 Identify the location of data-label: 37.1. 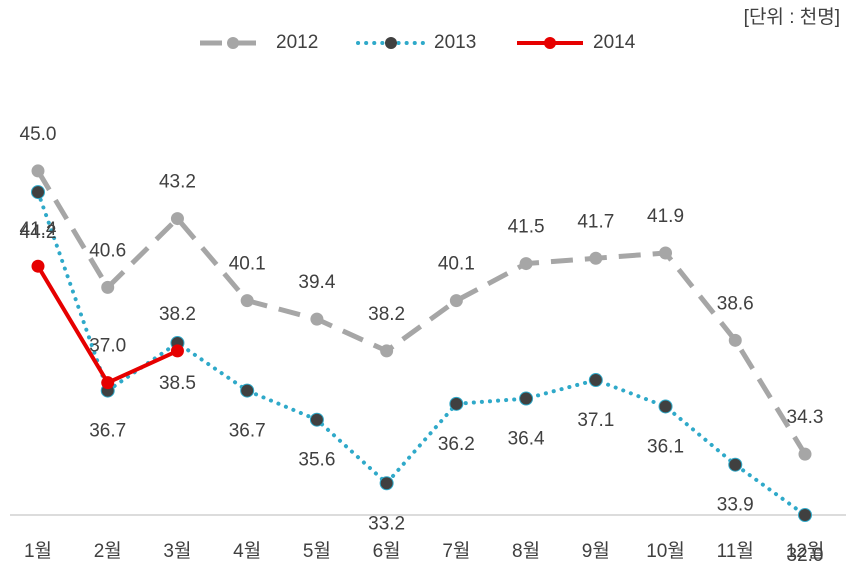
(595, 420).